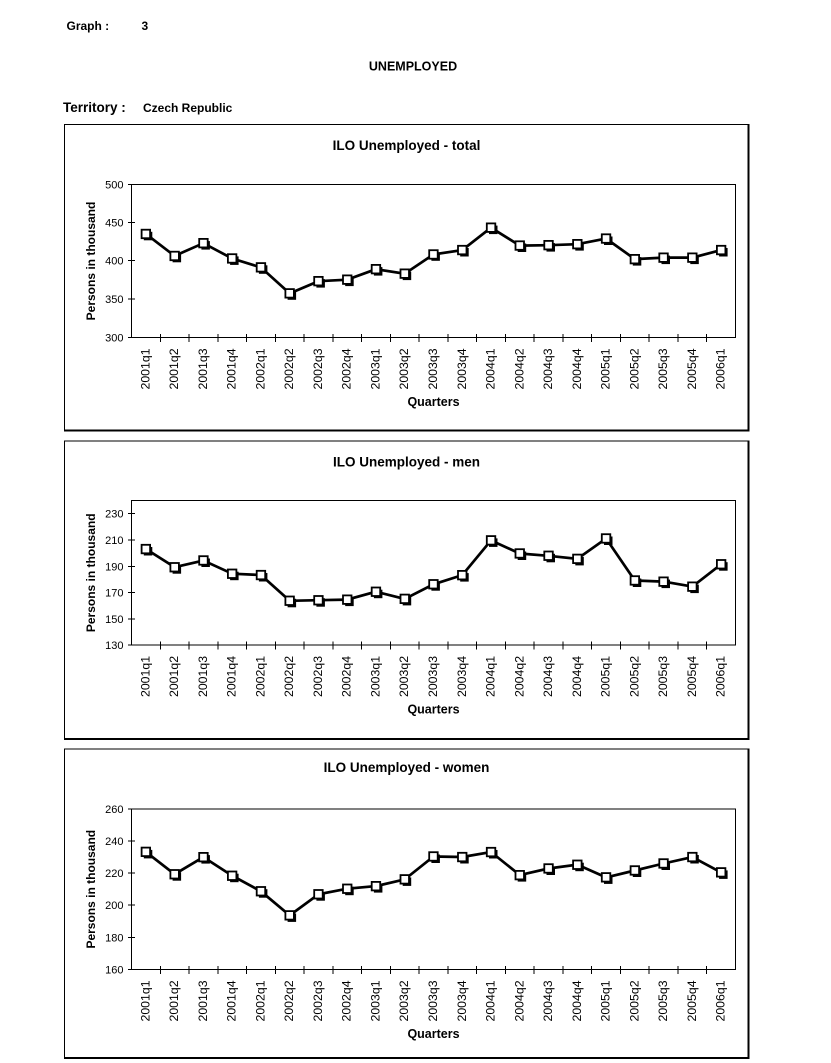 The height and width of the screenshot is (1063, 831). Describe the element at coordinates (114, 906) in the screenshot. I see `svg-text: 200` at that location.